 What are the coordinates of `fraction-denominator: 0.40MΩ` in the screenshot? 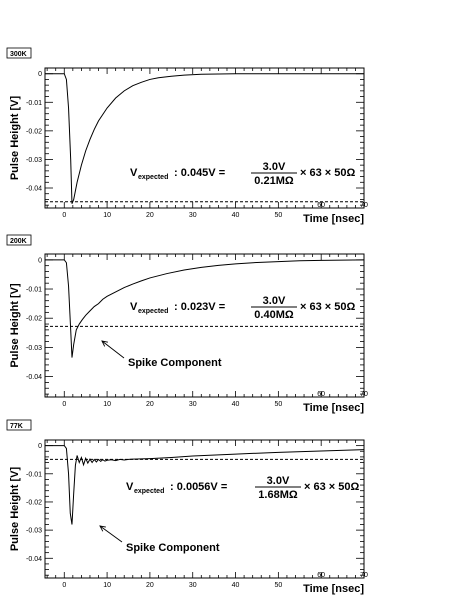 It's located at (274, 315).